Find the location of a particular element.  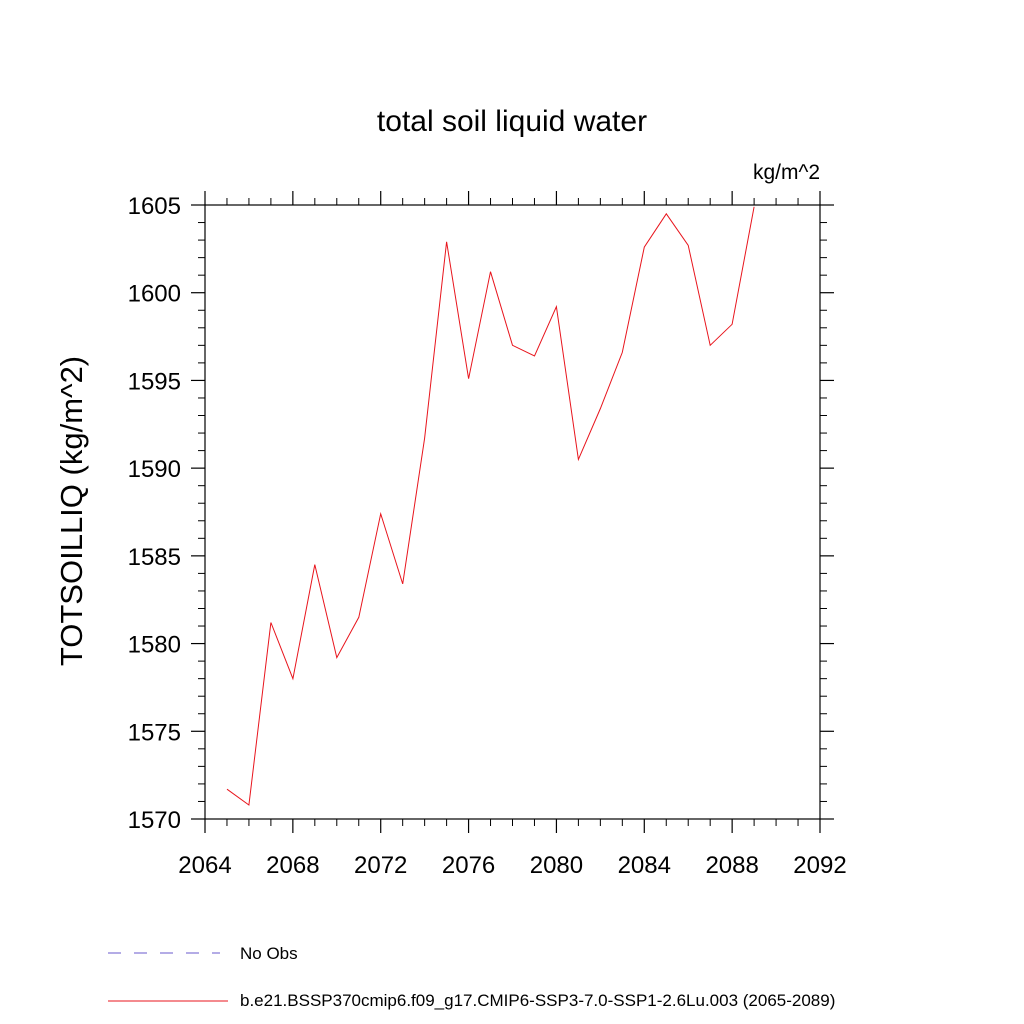

x-tick-label: 2092 is located at coordinates (819, 865).